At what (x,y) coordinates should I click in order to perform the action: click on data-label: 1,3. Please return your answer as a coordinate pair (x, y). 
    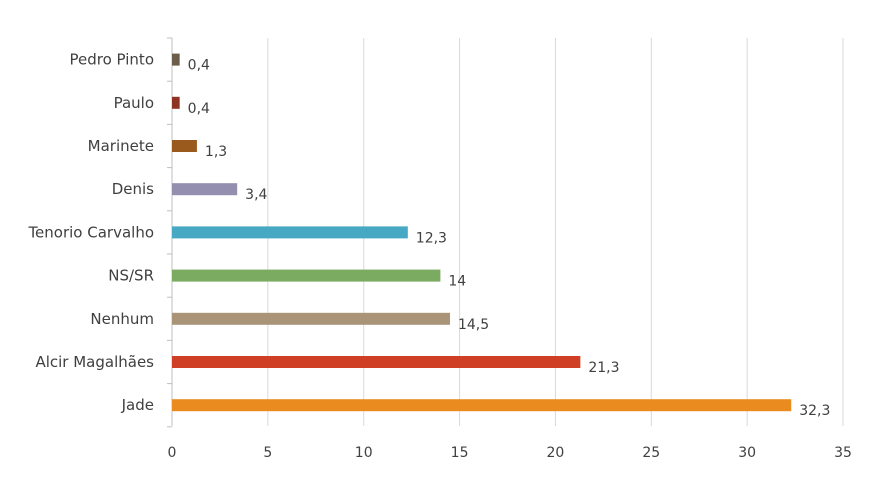
    Looking at the image, I should click on (216, 152).